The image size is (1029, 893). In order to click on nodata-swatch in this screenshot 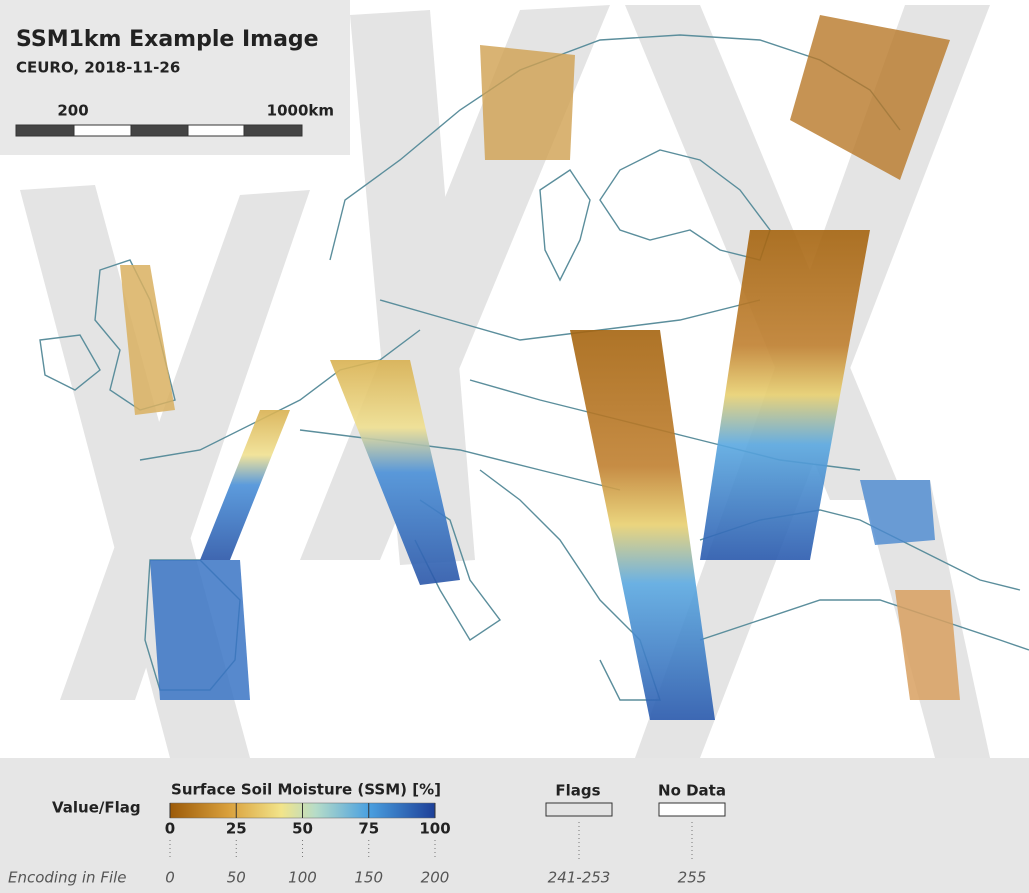, I will do `click(692, 809)`.